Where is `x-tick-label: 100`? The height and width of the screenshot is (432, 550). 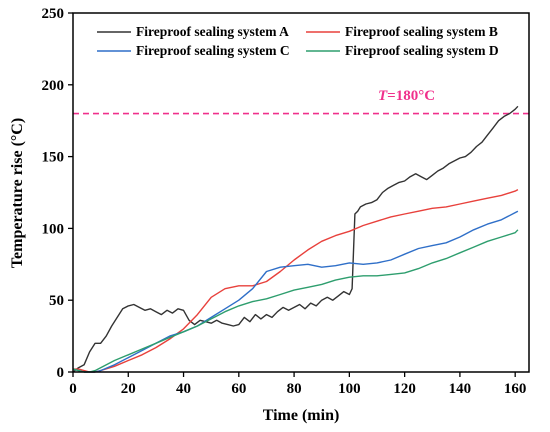
x-tick-label: 100 is located at coordinates (349, 389).